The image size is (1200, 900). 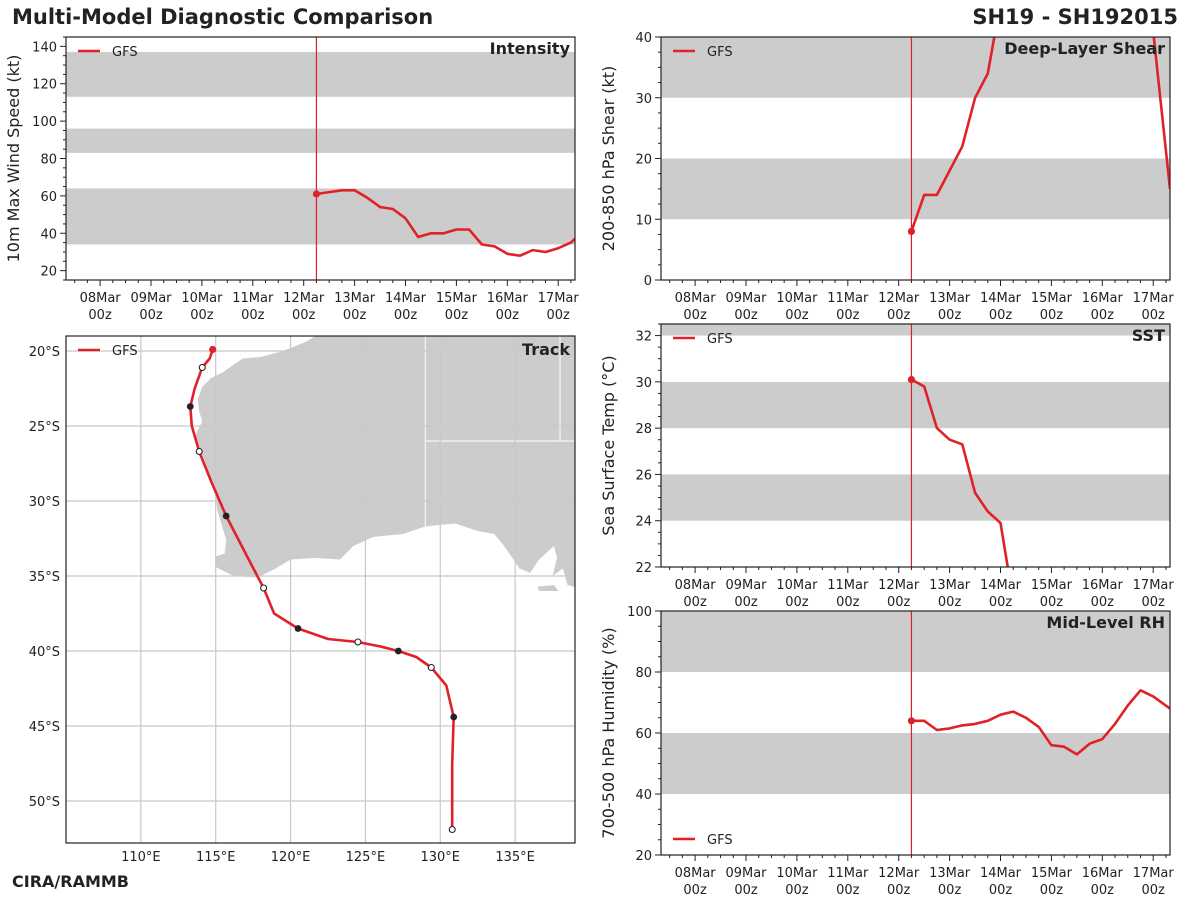 I want to click on shear-xtick-sublabel-11Mar: 00z, so click(x=848, y=315).